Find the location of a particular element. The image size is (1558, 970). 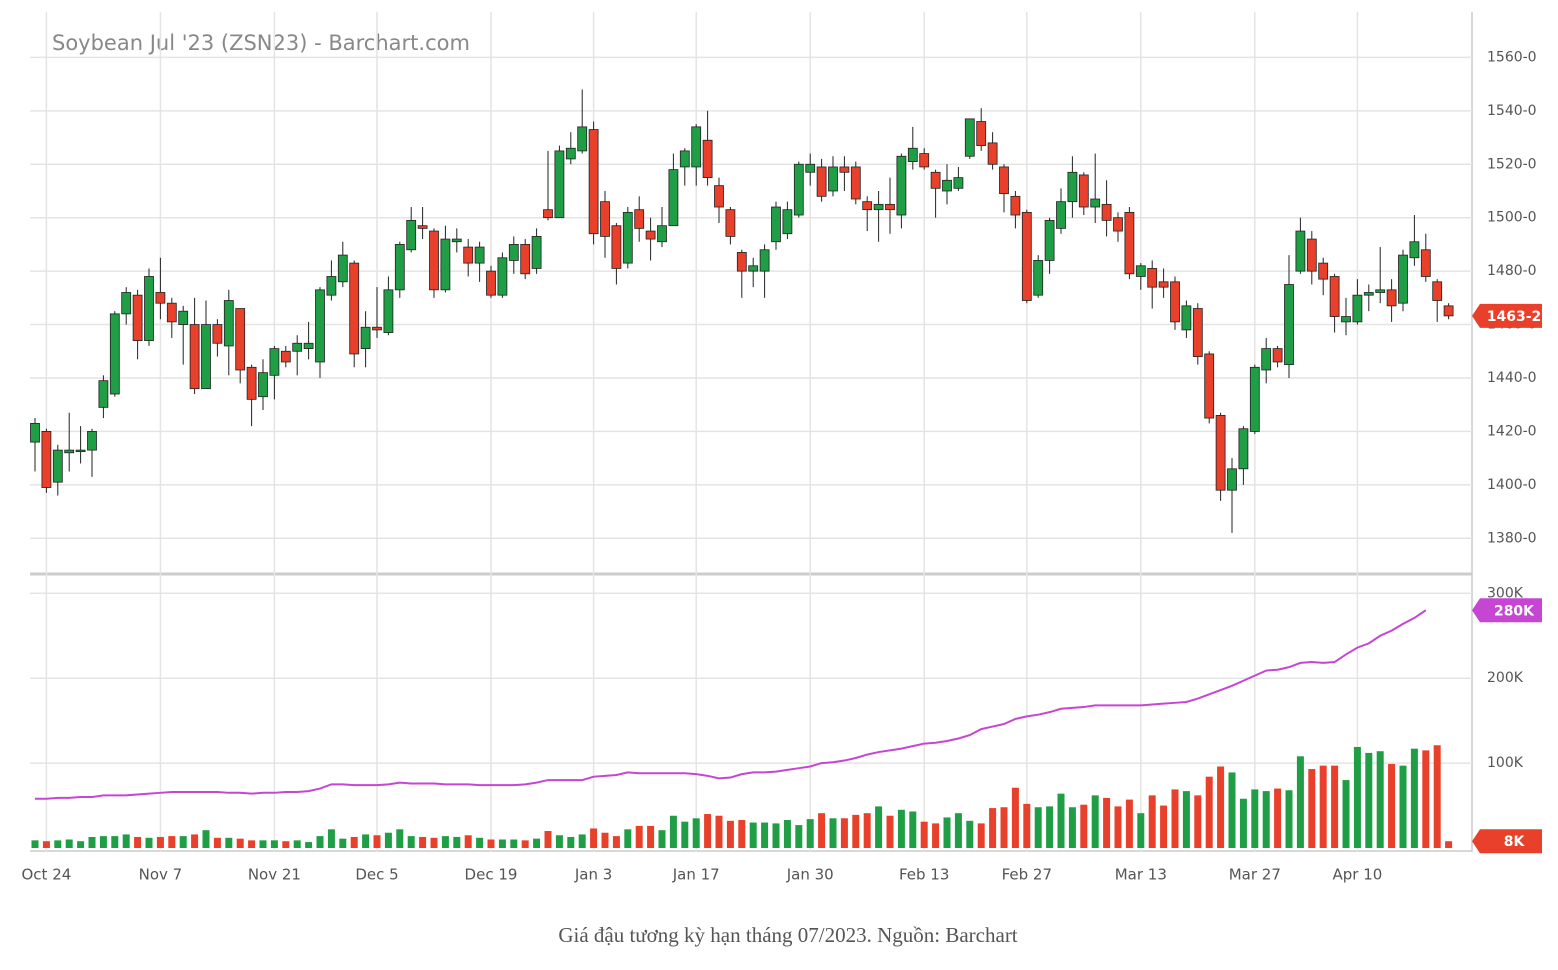

x-tick-label: Jan 3 is located at coordinates (593, 875).